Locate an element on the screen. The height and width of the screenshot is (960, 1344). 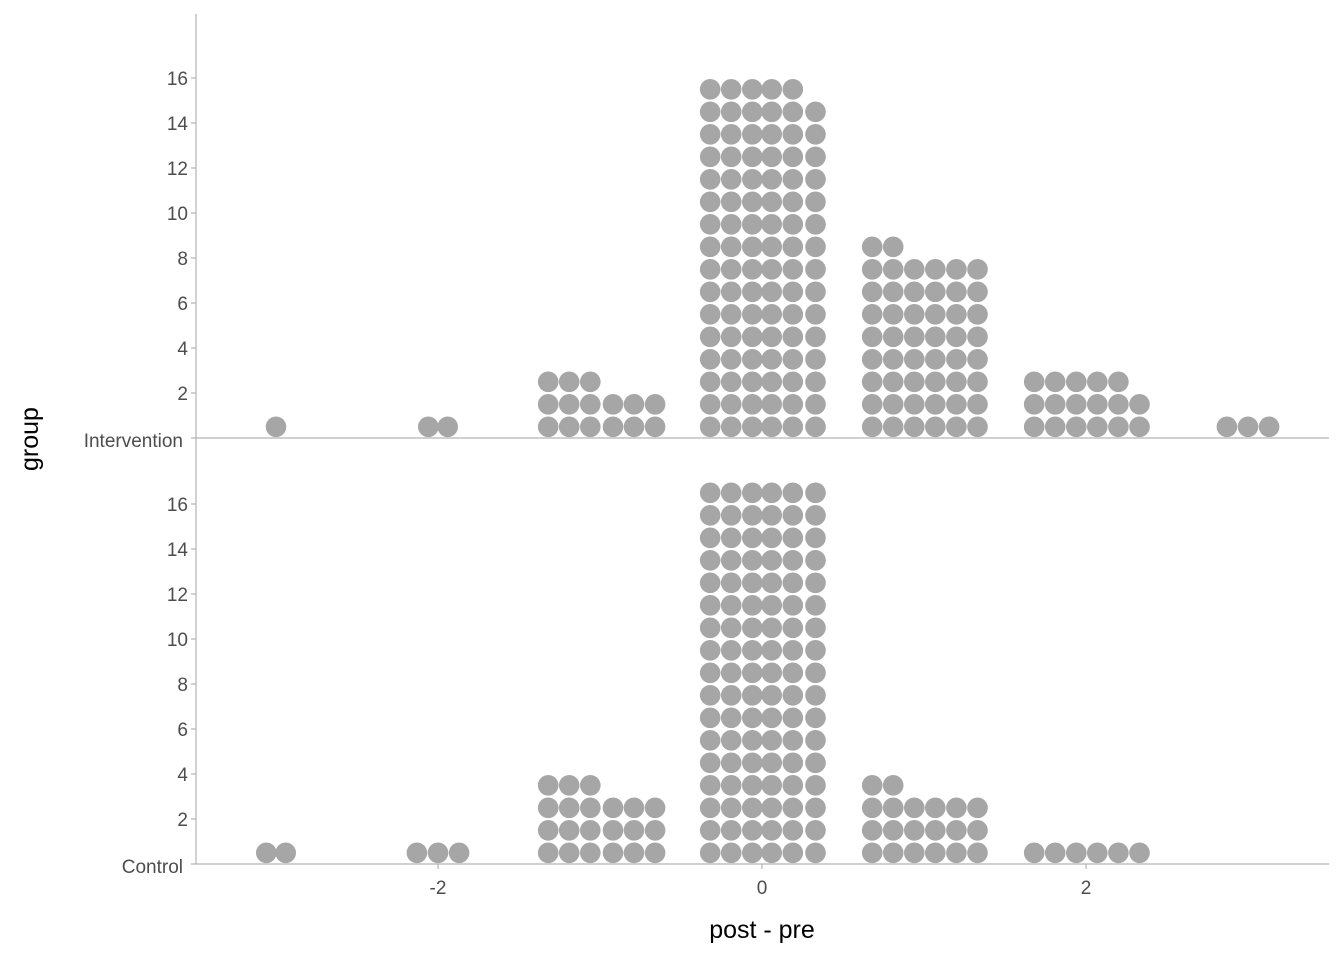
count-tick-label: 14 is located at coordinates (178, 550).